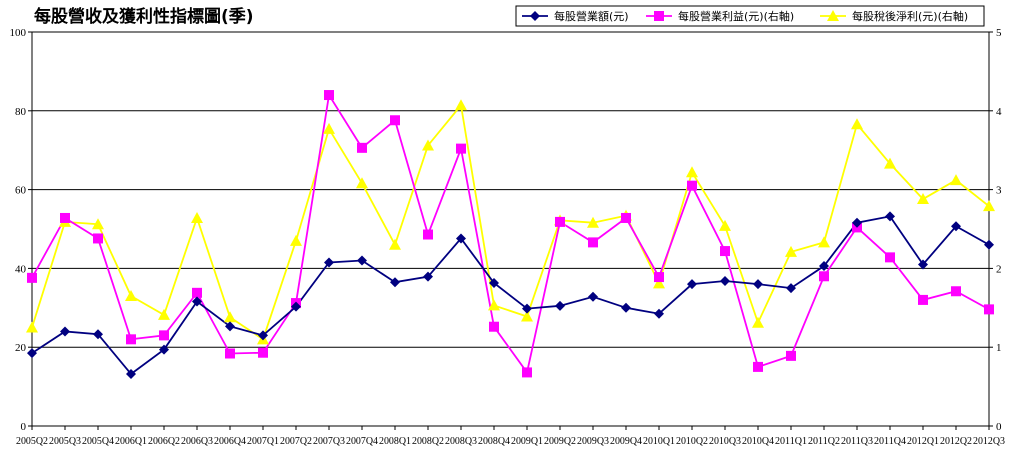 The width and height of the screenshot is (1024, 455). I want to click on x-tick-label: 2008Q3, so click(461, 441).